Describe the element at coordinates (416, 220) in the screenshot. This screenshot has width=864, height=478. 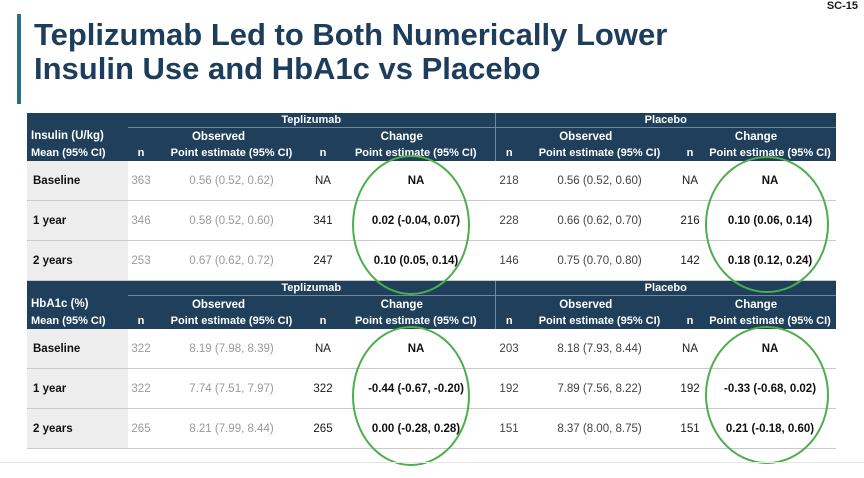
I see `teplizumab-change-estimate: 0.02 (-0.04, 0.07)` at that location.